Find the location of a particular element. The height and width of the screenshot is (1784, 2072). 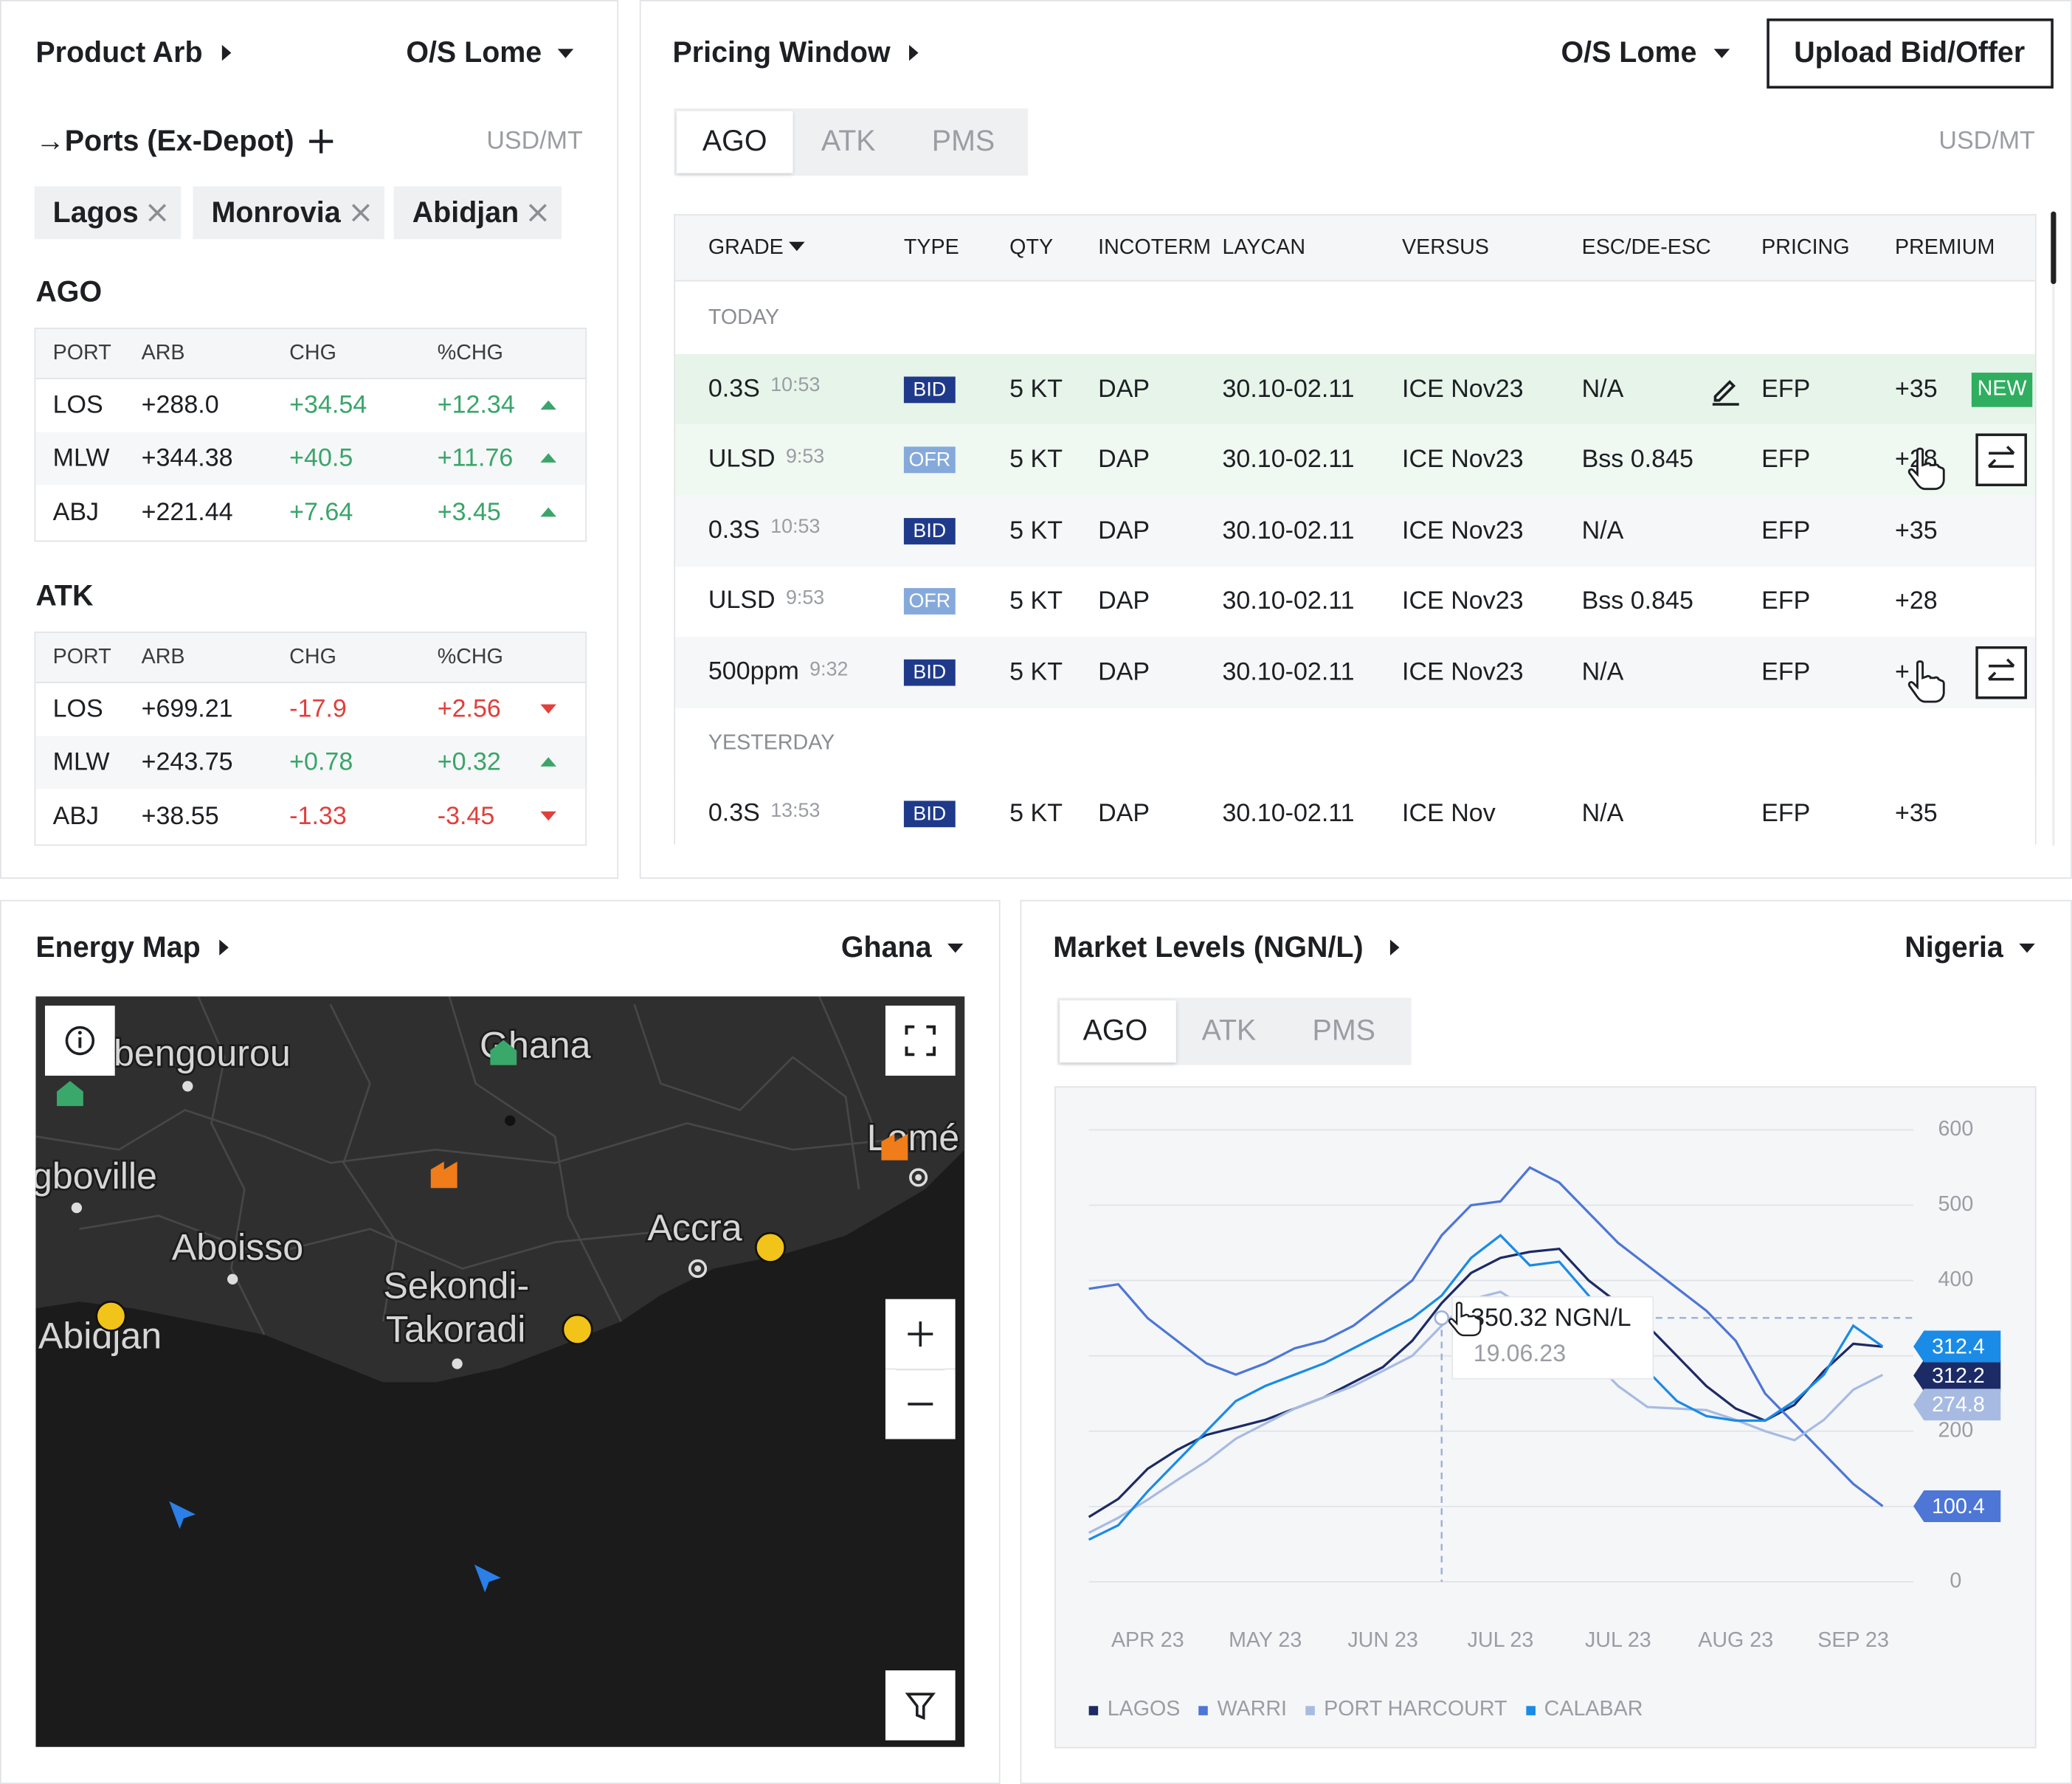

cell: +221.44 is located at coordinates (187, 512).